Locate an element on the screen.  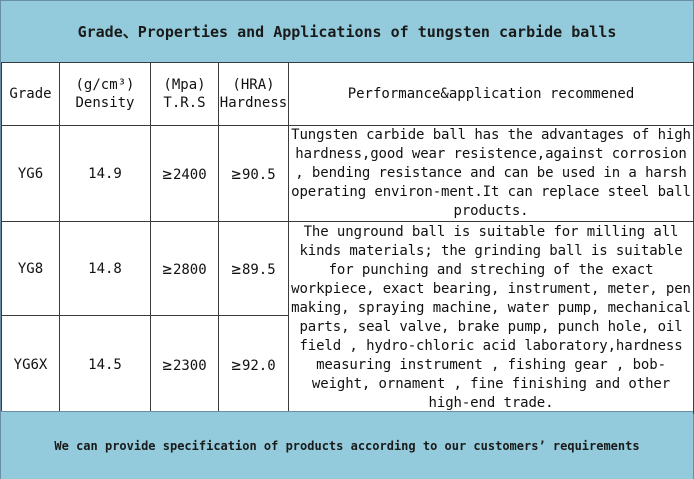
trs-label: T.R.S is located at coordinates (184, 103).